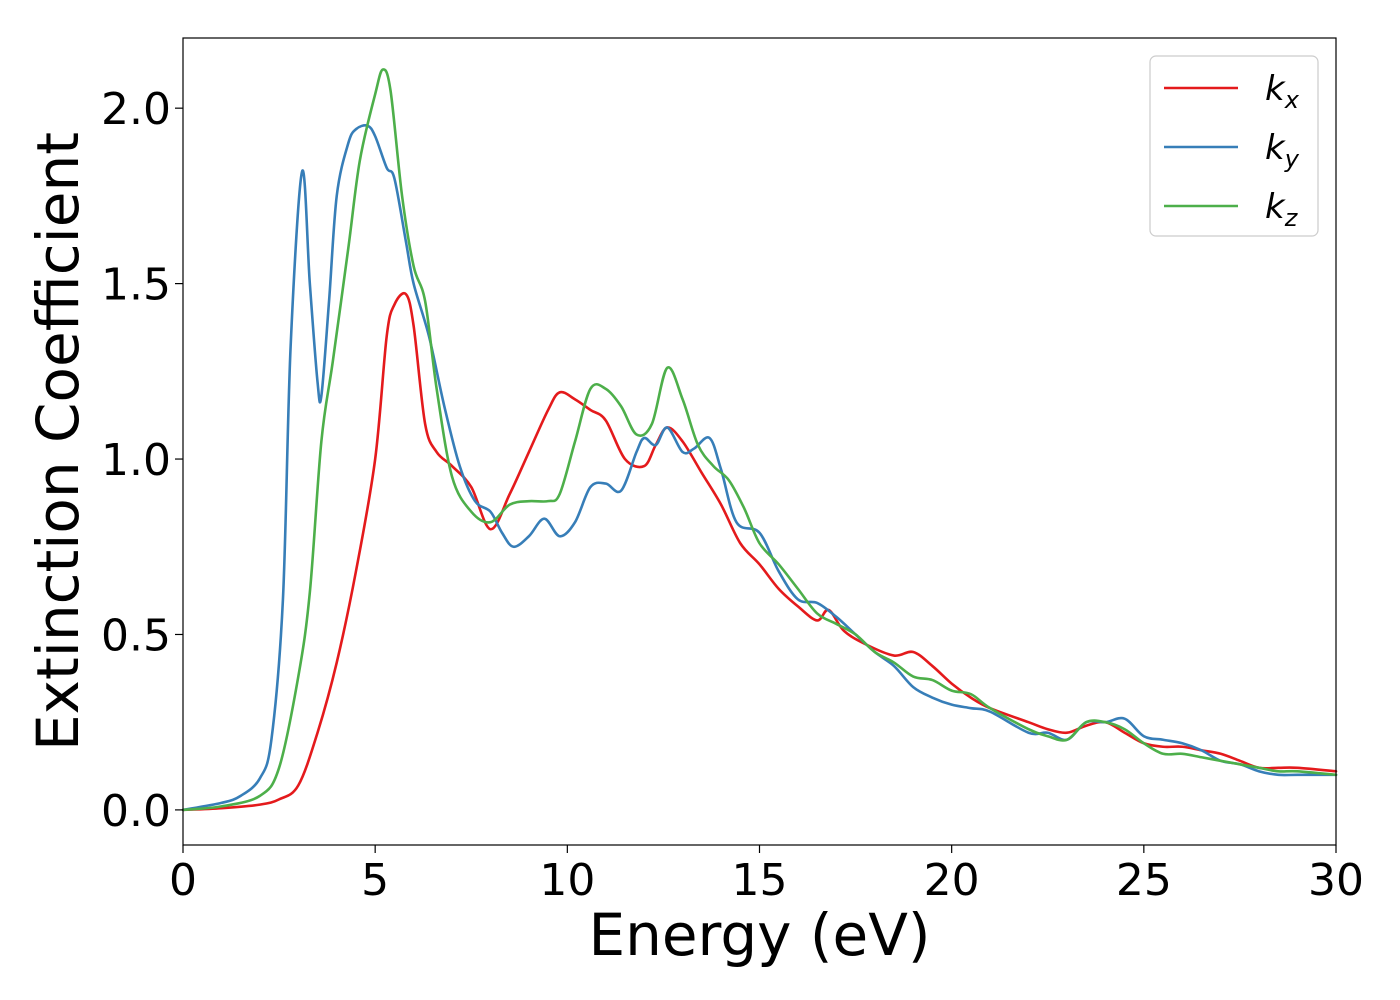  Describe the element at coordinates (136, 109) in the screenshot. I see `y-tick-label: 2.0` at that location.